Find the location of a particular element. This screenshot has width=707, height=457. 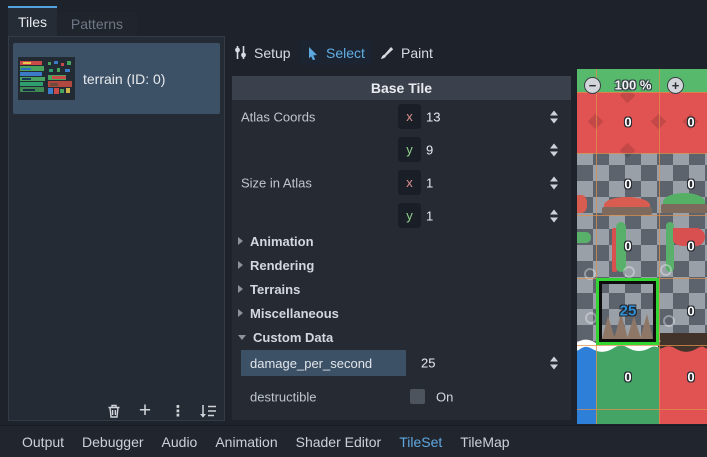

source-menu-button: ⋮ is located at coordinates (178, 411).